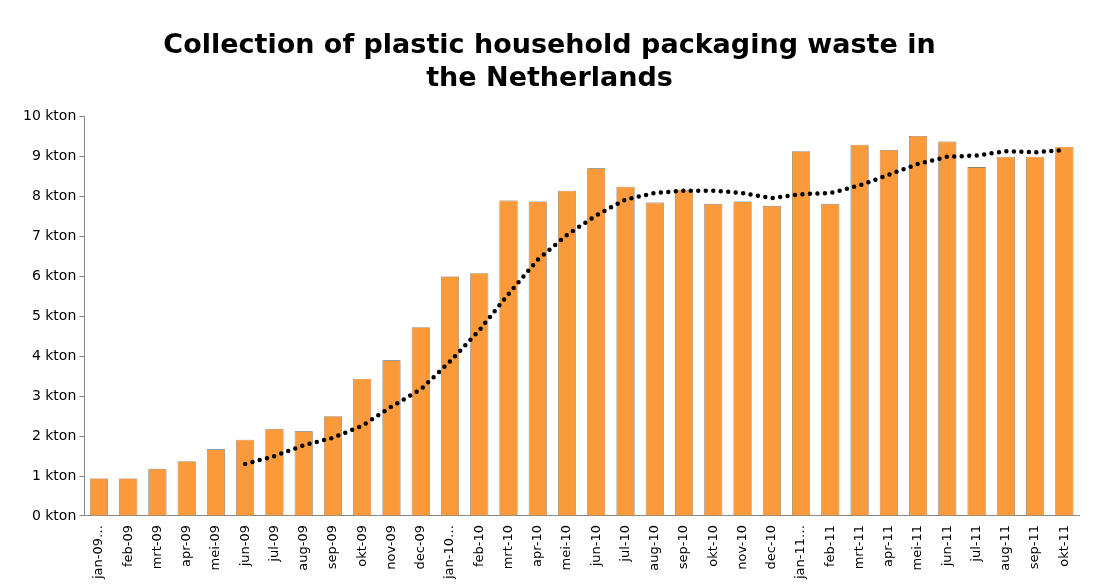  What do you see at coordinates (49, 115) in the screenshot?
I see `y-tick-label: 10 kton` at bounding box center [49, 115].